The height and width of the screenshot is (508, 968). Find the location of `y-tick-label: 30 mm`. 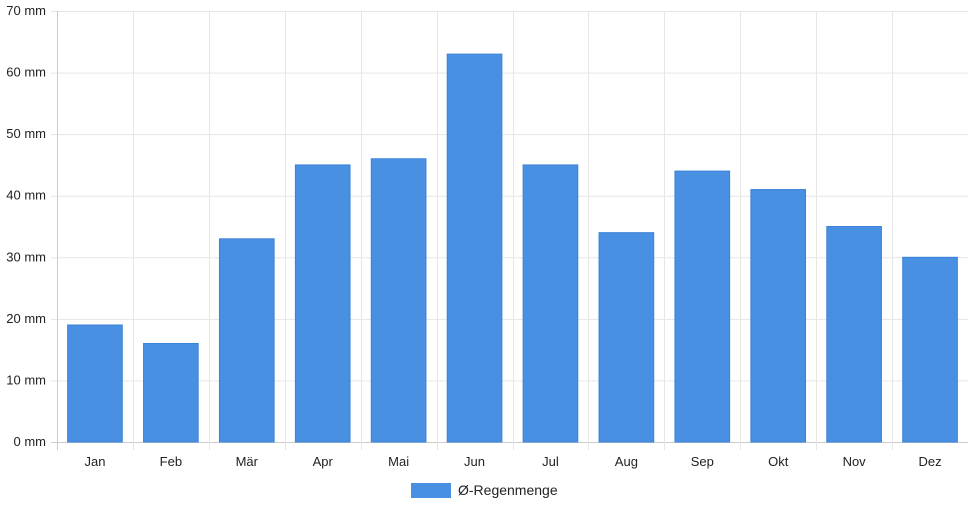

y-tick-label: 30 mm is located at coordinates (26, 256).